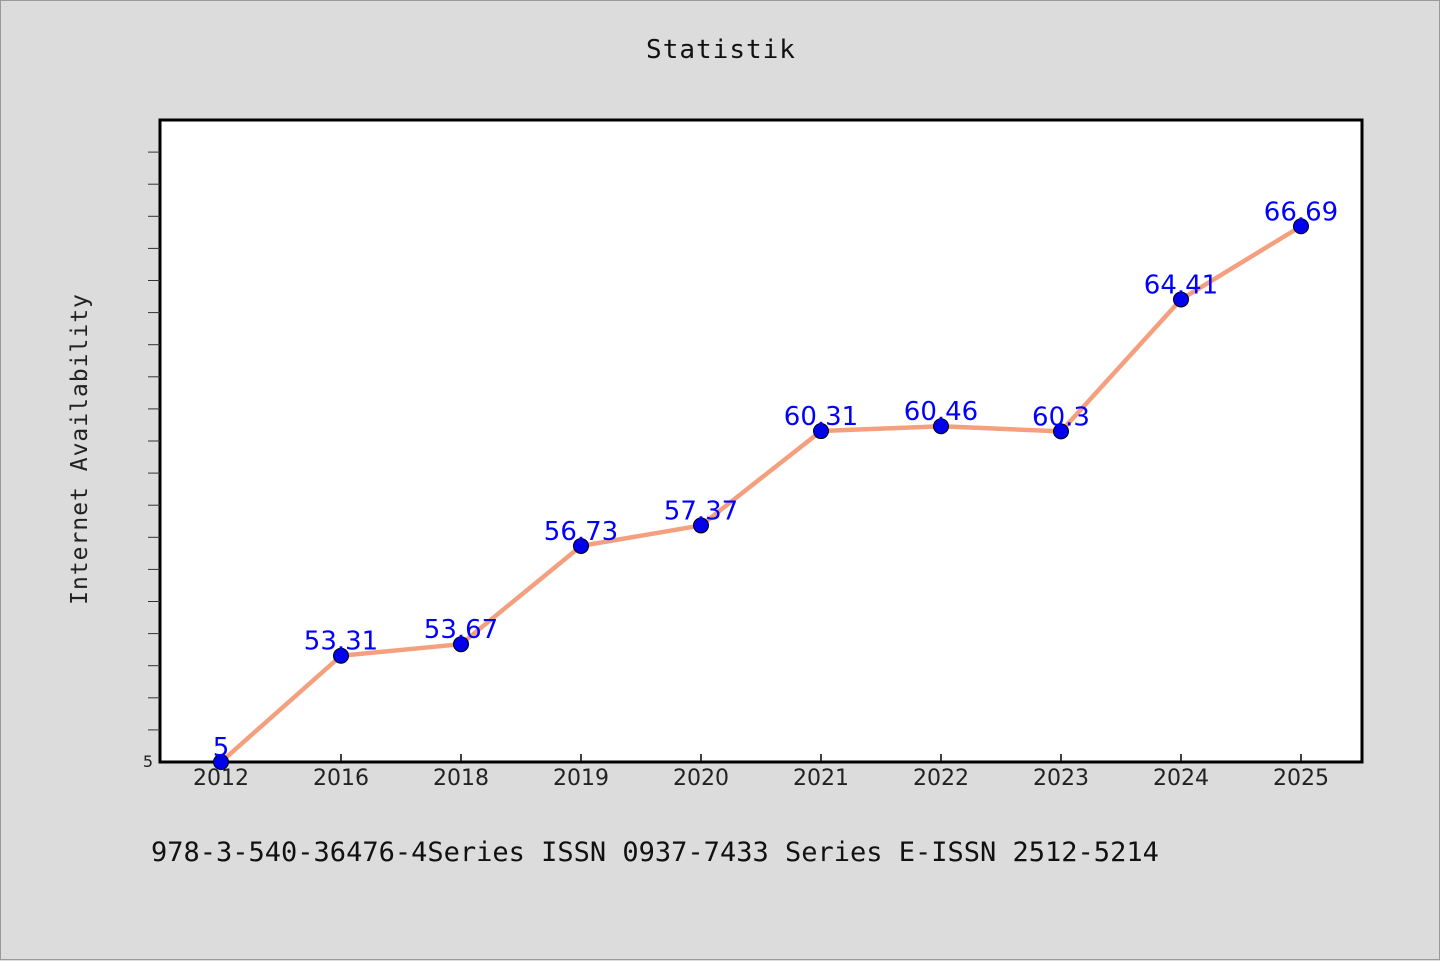 The image size is (1440, 961). What do you see at coordinates (821, 778) in the screenshot?
I see `x-tick-label: 2021` at bounding box center [821, 778].